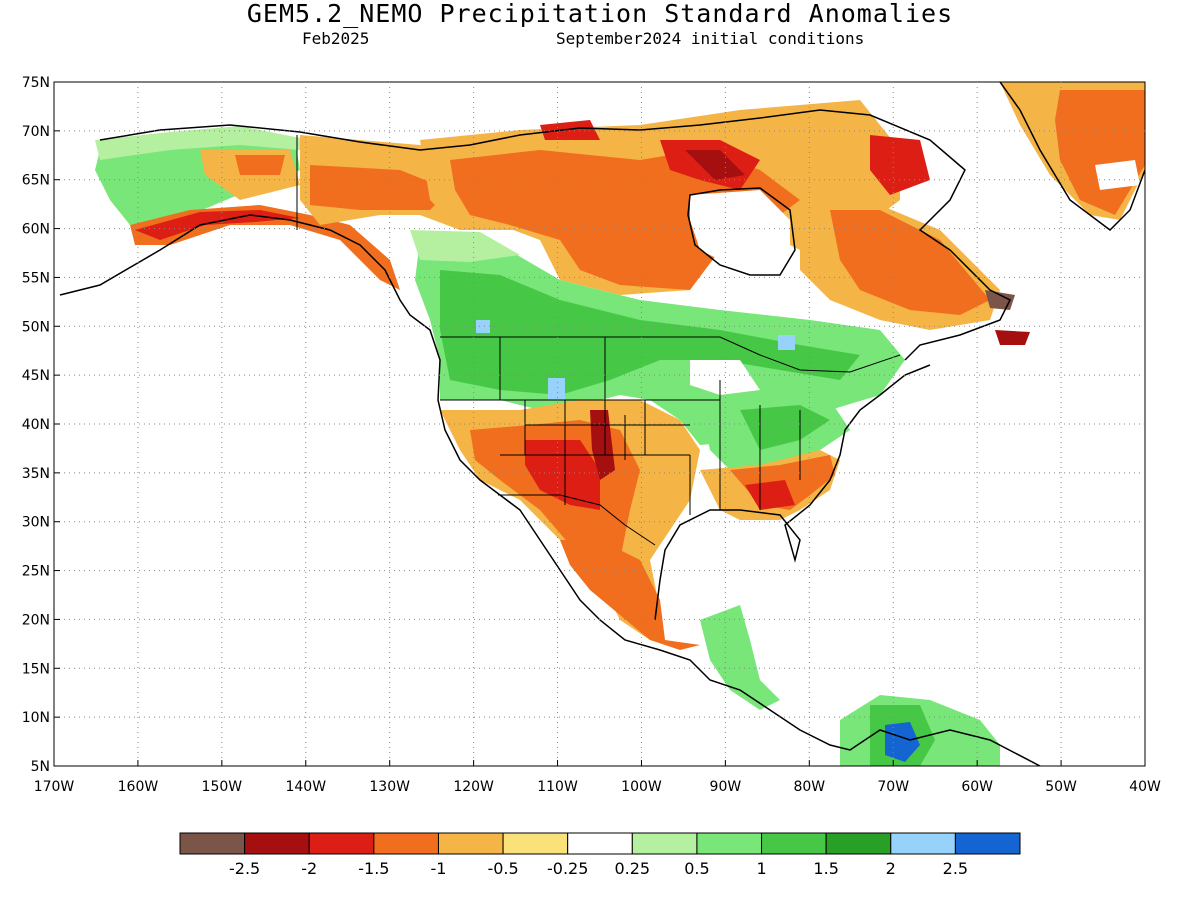 The width and height of the screenshot is (1200, 900). What do you see at coordinates (502, 868) in the screenshot?
I see `colorbar-label: -0.5` at bounding box center [502, 868].